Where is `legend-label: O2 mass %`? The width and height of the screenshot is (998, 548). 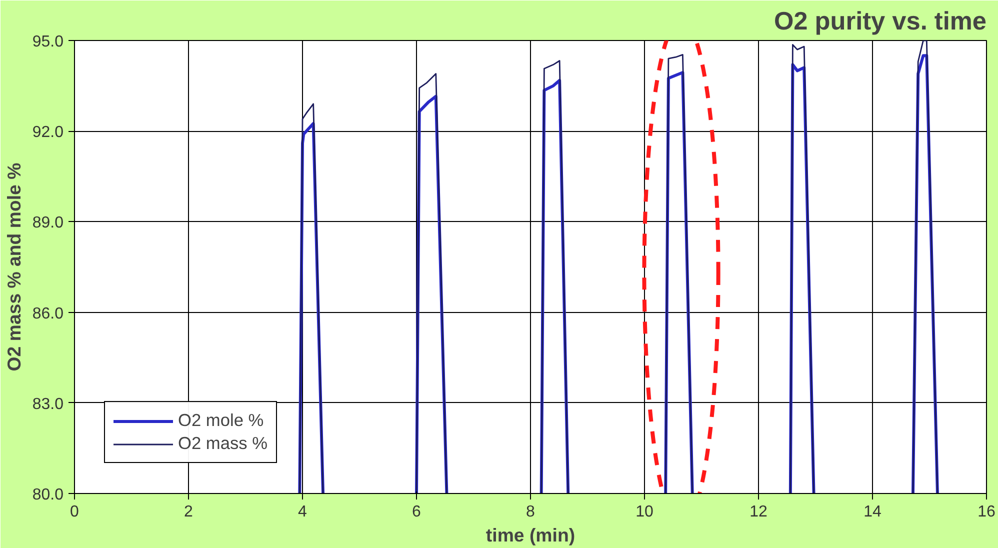 legend-label: O2 mass % is located at coordinates (223, 443).